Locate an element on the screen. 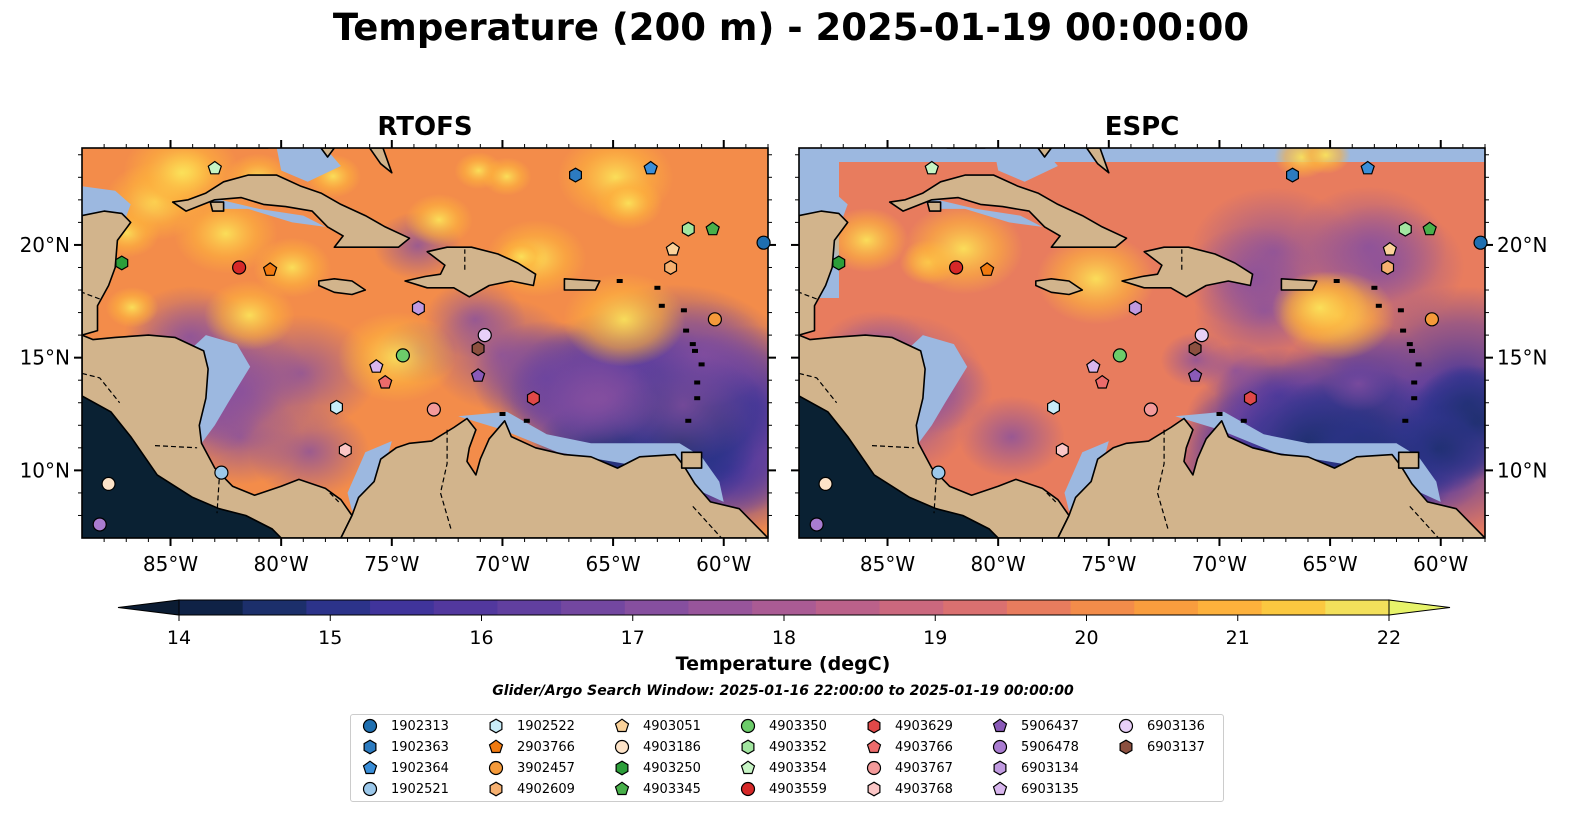 Image resolution: width=1582 pixels, height=827 pixels. legend-item-4903768: 4903768 is located at coordinates (908, 789).